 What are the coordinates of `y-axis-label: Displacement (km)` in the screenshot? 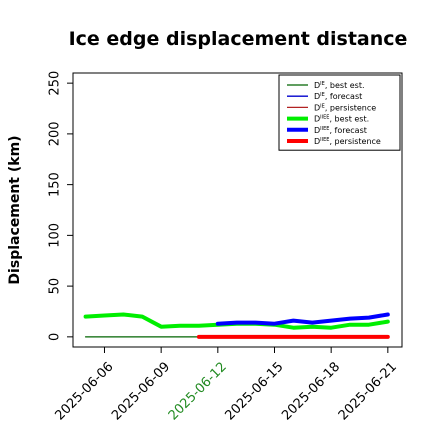 It's located at (15, 209).